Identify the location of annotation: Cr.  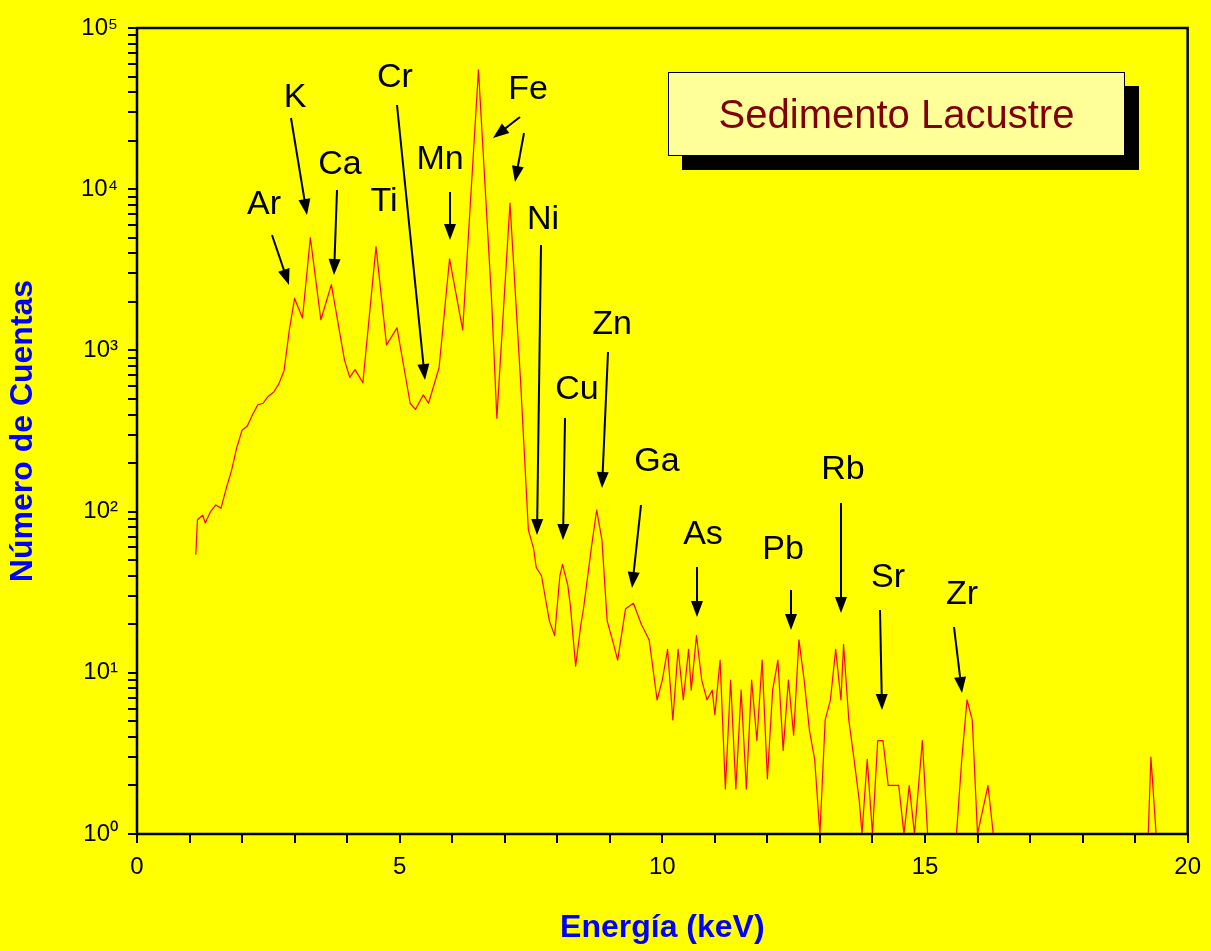
(395, 75).